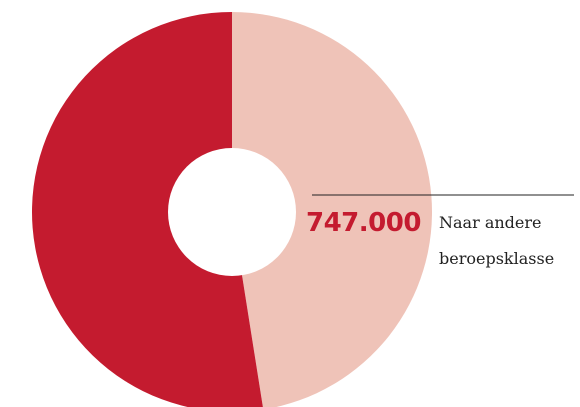 The image size is (580, 407). Describe the element at coordinates (490, 222) in the screenshot. I see `annotation-text-line-1: Naar andere` at that location.